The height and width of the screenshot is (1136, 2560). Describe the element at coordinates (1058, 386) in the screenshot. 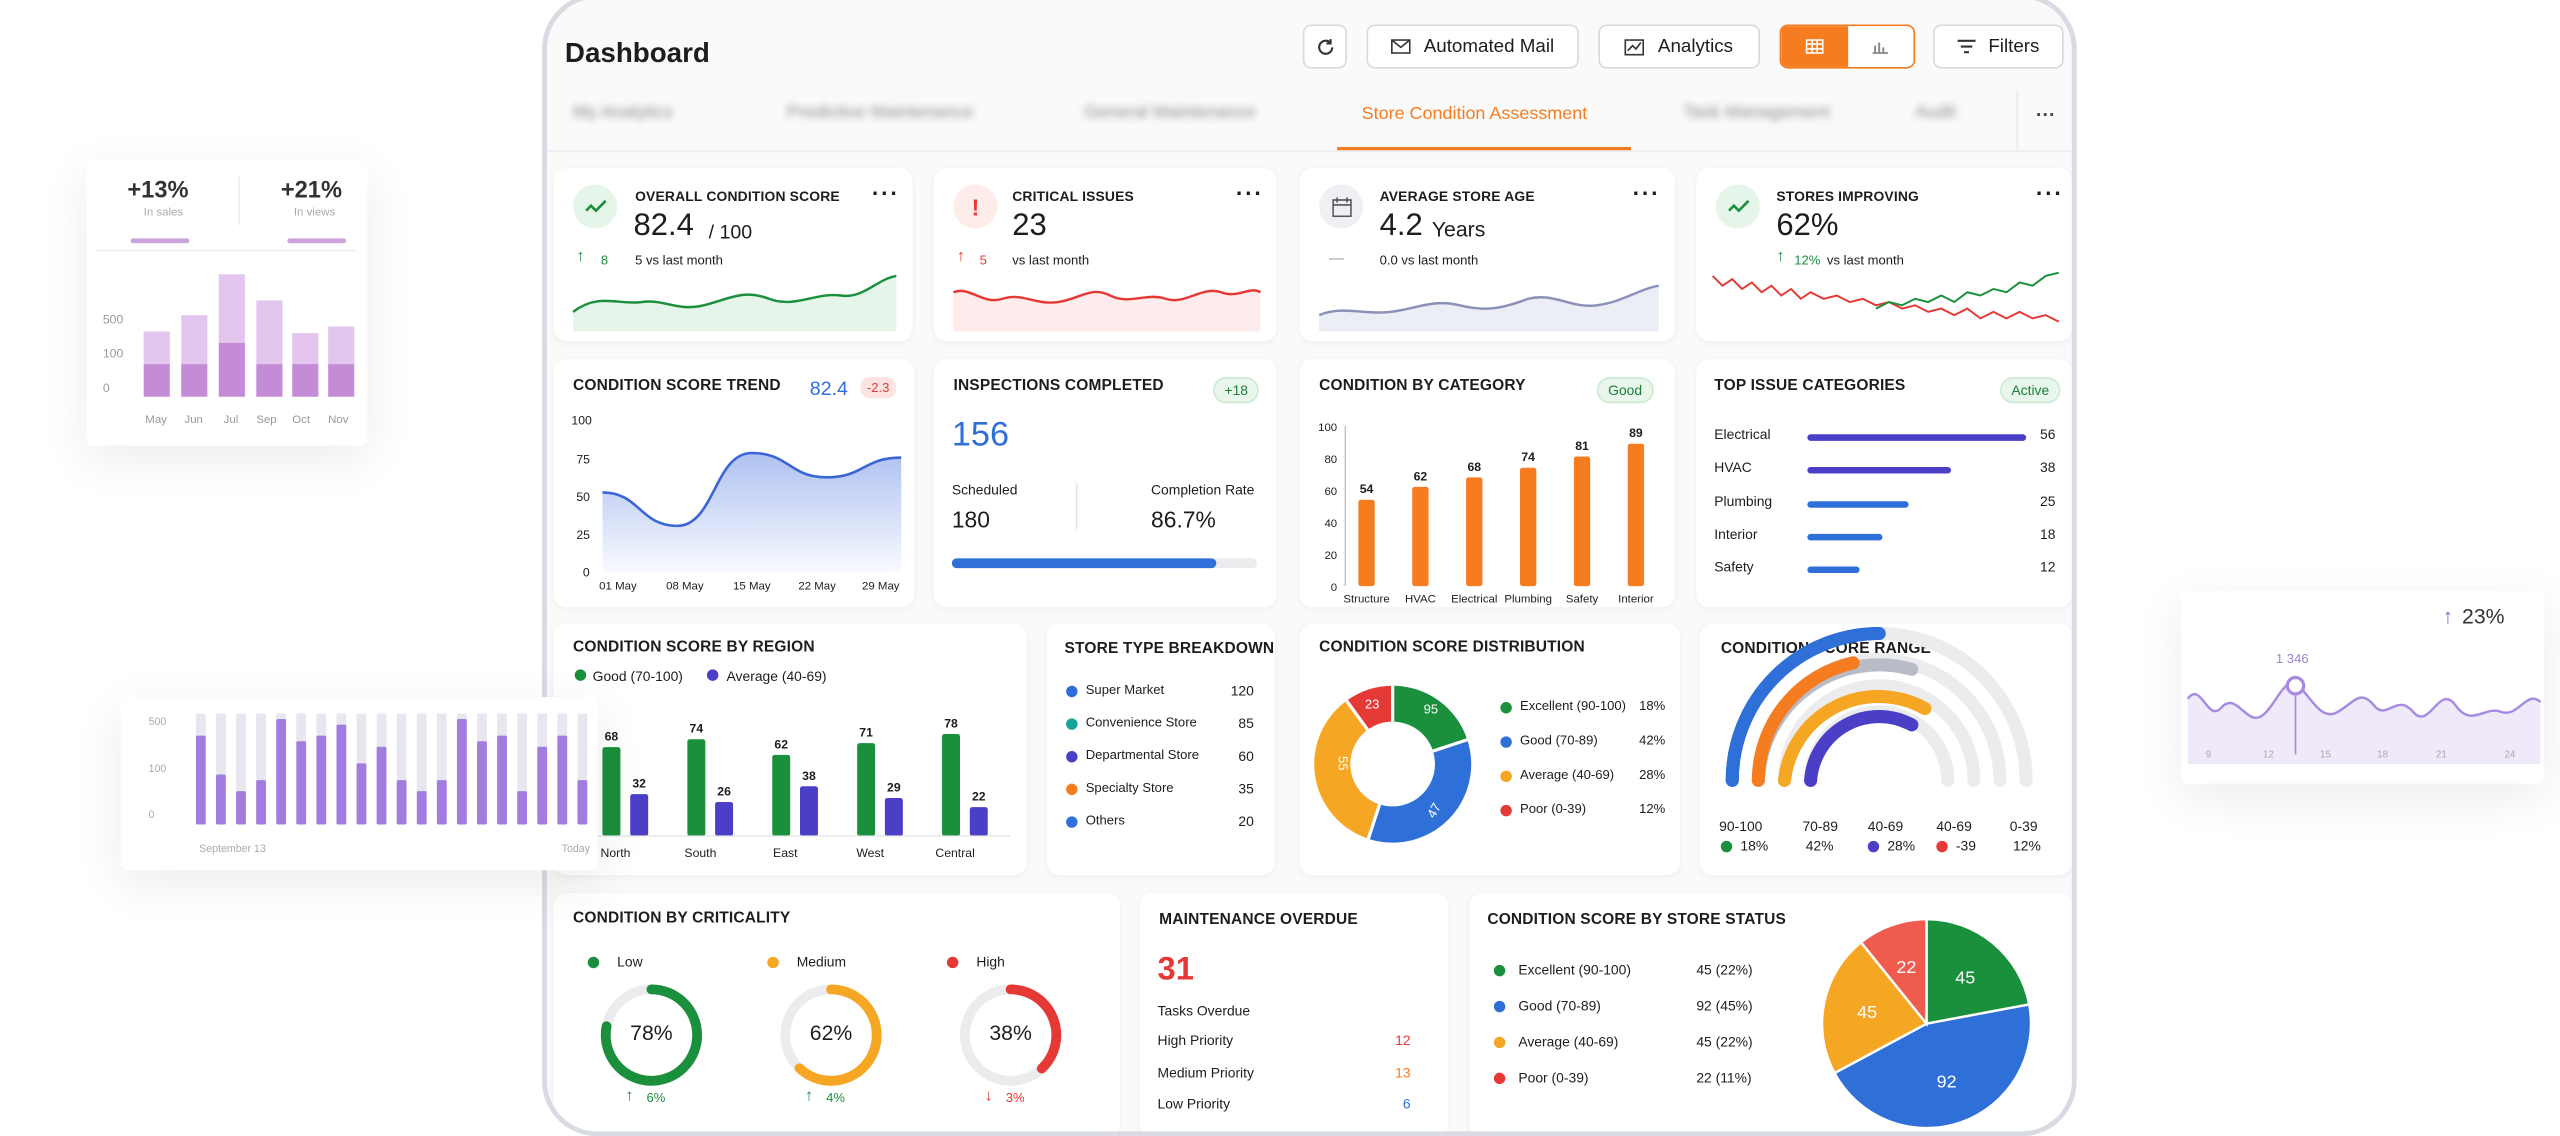

I see `card-title: INSPECTIONS COMPLETED` at that location.